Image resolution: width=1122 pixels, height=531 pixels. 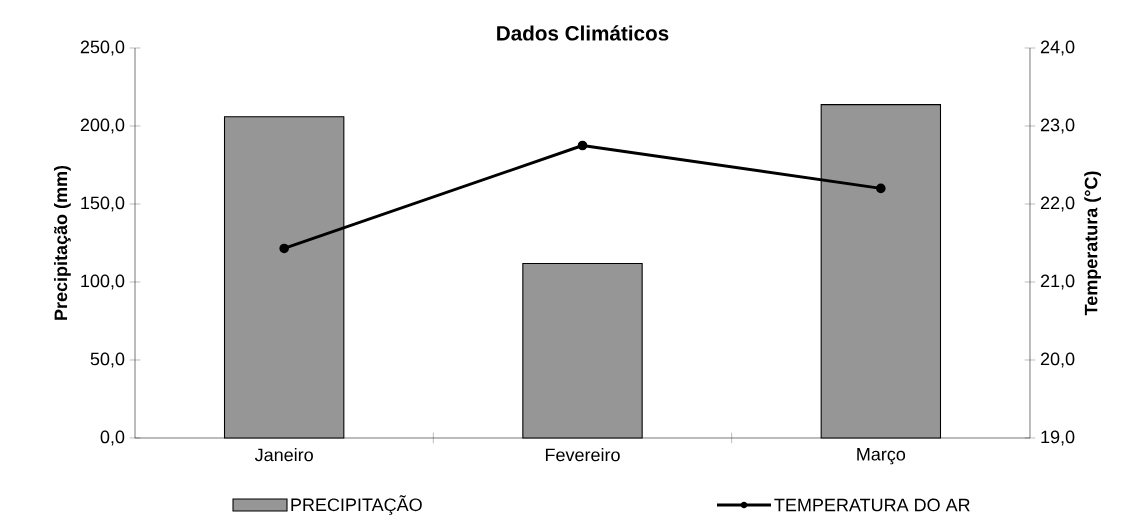 What do you see at coordinates (1057, 282) in the screenshot?
I see `y2-tick-label: 21,0` at bounding box center [1057, 282].